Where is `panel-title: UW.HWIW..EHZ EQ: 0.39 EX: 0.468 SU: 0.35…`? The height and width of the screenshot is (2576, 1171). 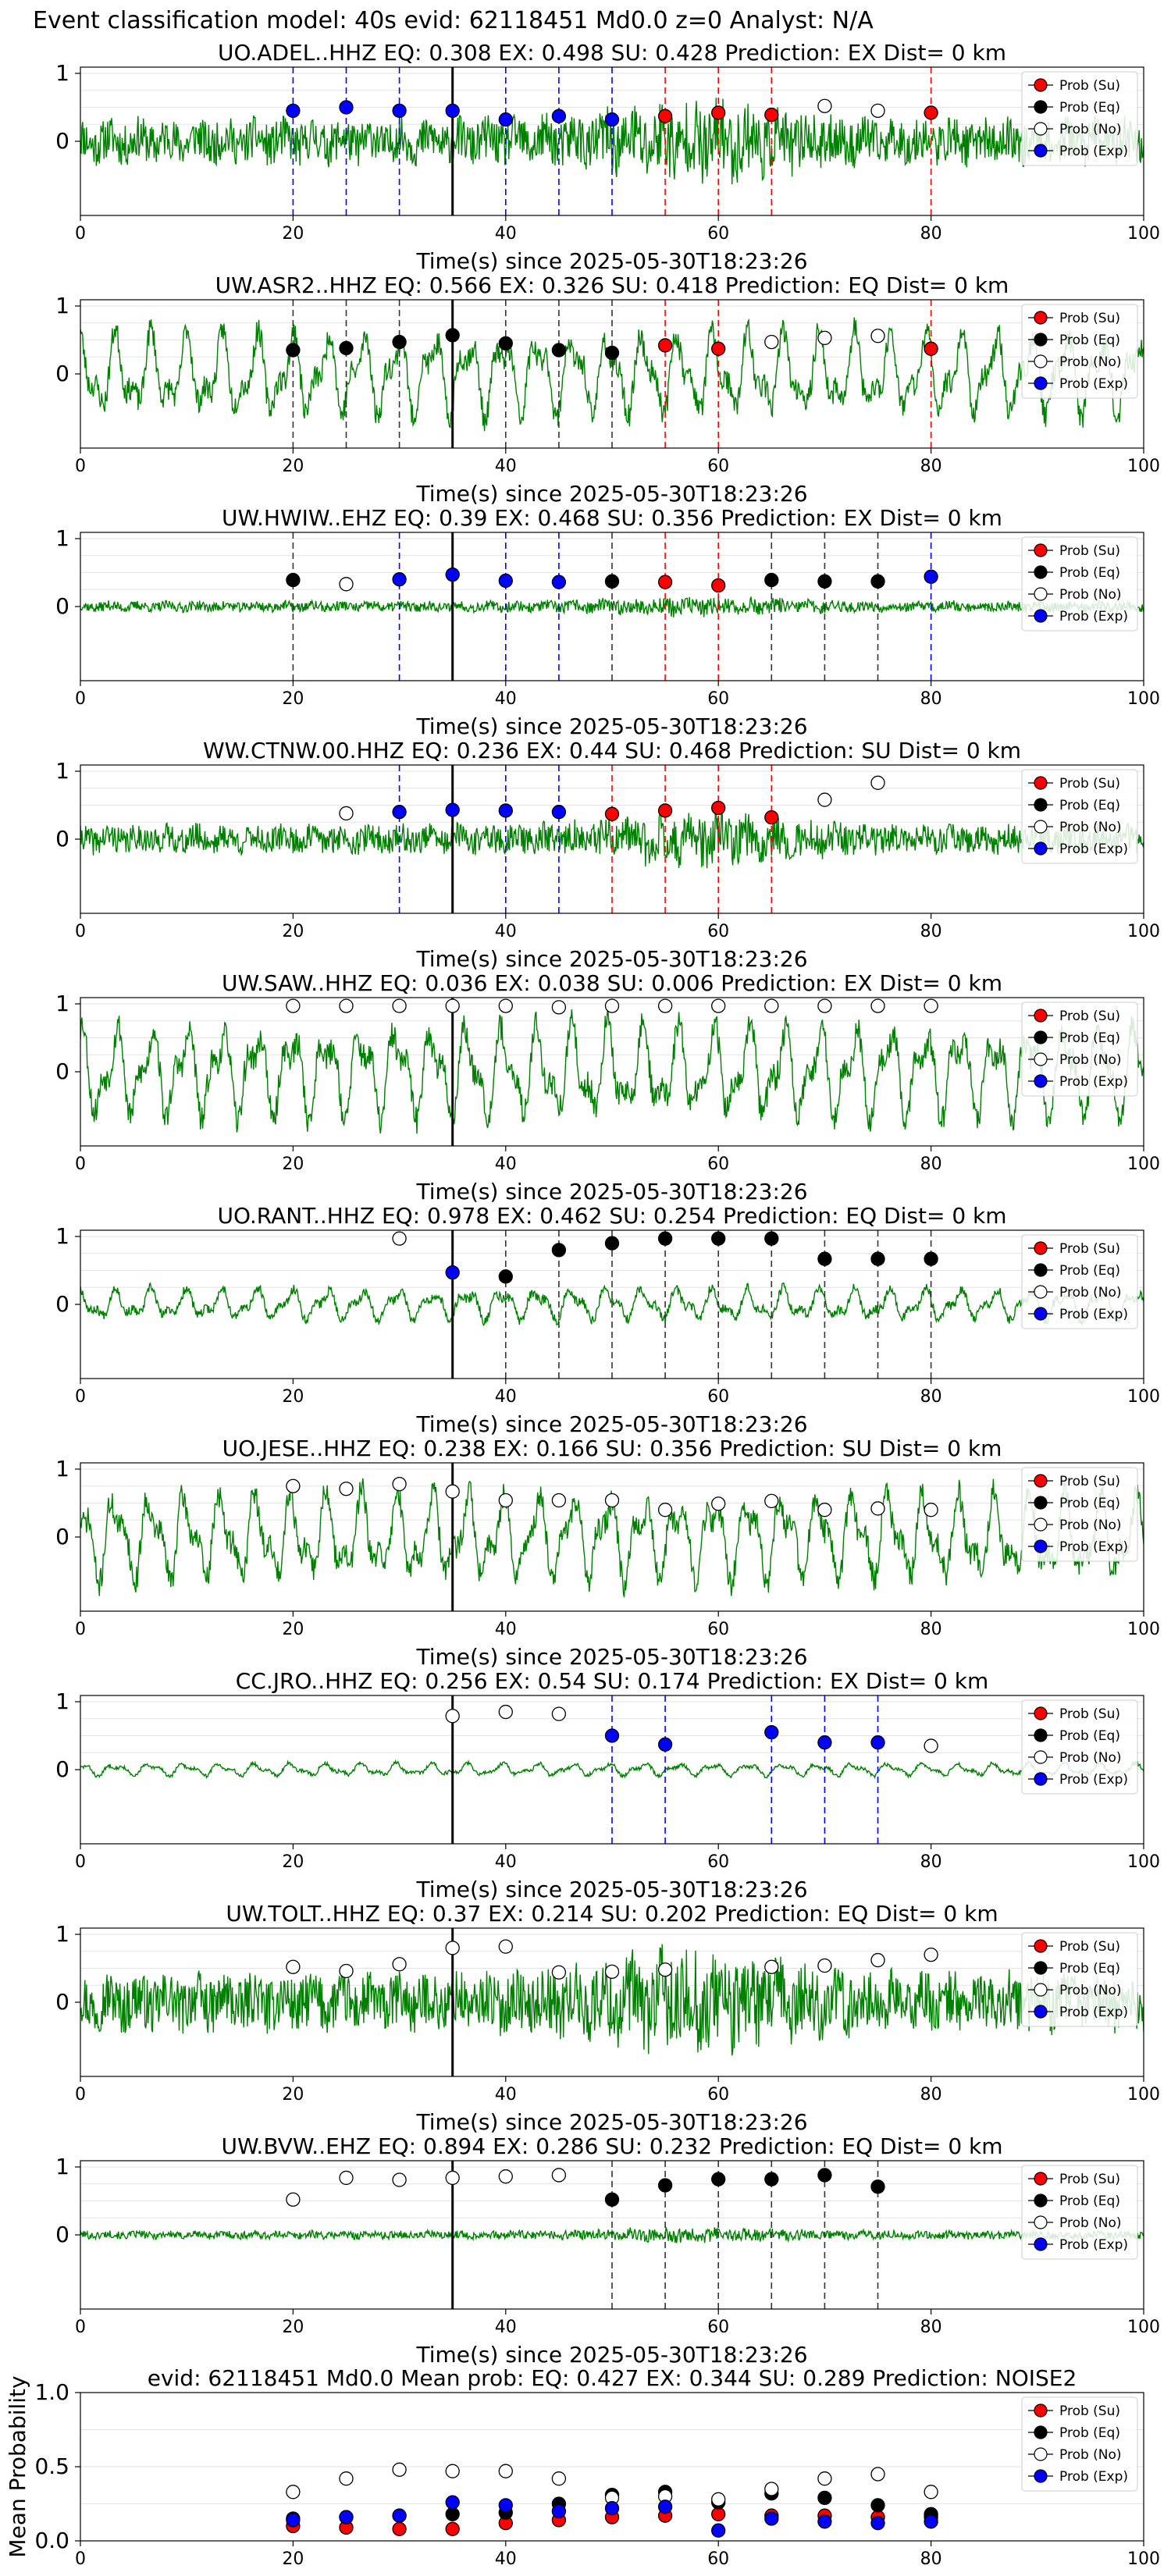
panel-title: UW.HWIW..EHZ EQ: 0.39 EX: 0.468 SU: 0.35… is located at coordinates (612, 518).